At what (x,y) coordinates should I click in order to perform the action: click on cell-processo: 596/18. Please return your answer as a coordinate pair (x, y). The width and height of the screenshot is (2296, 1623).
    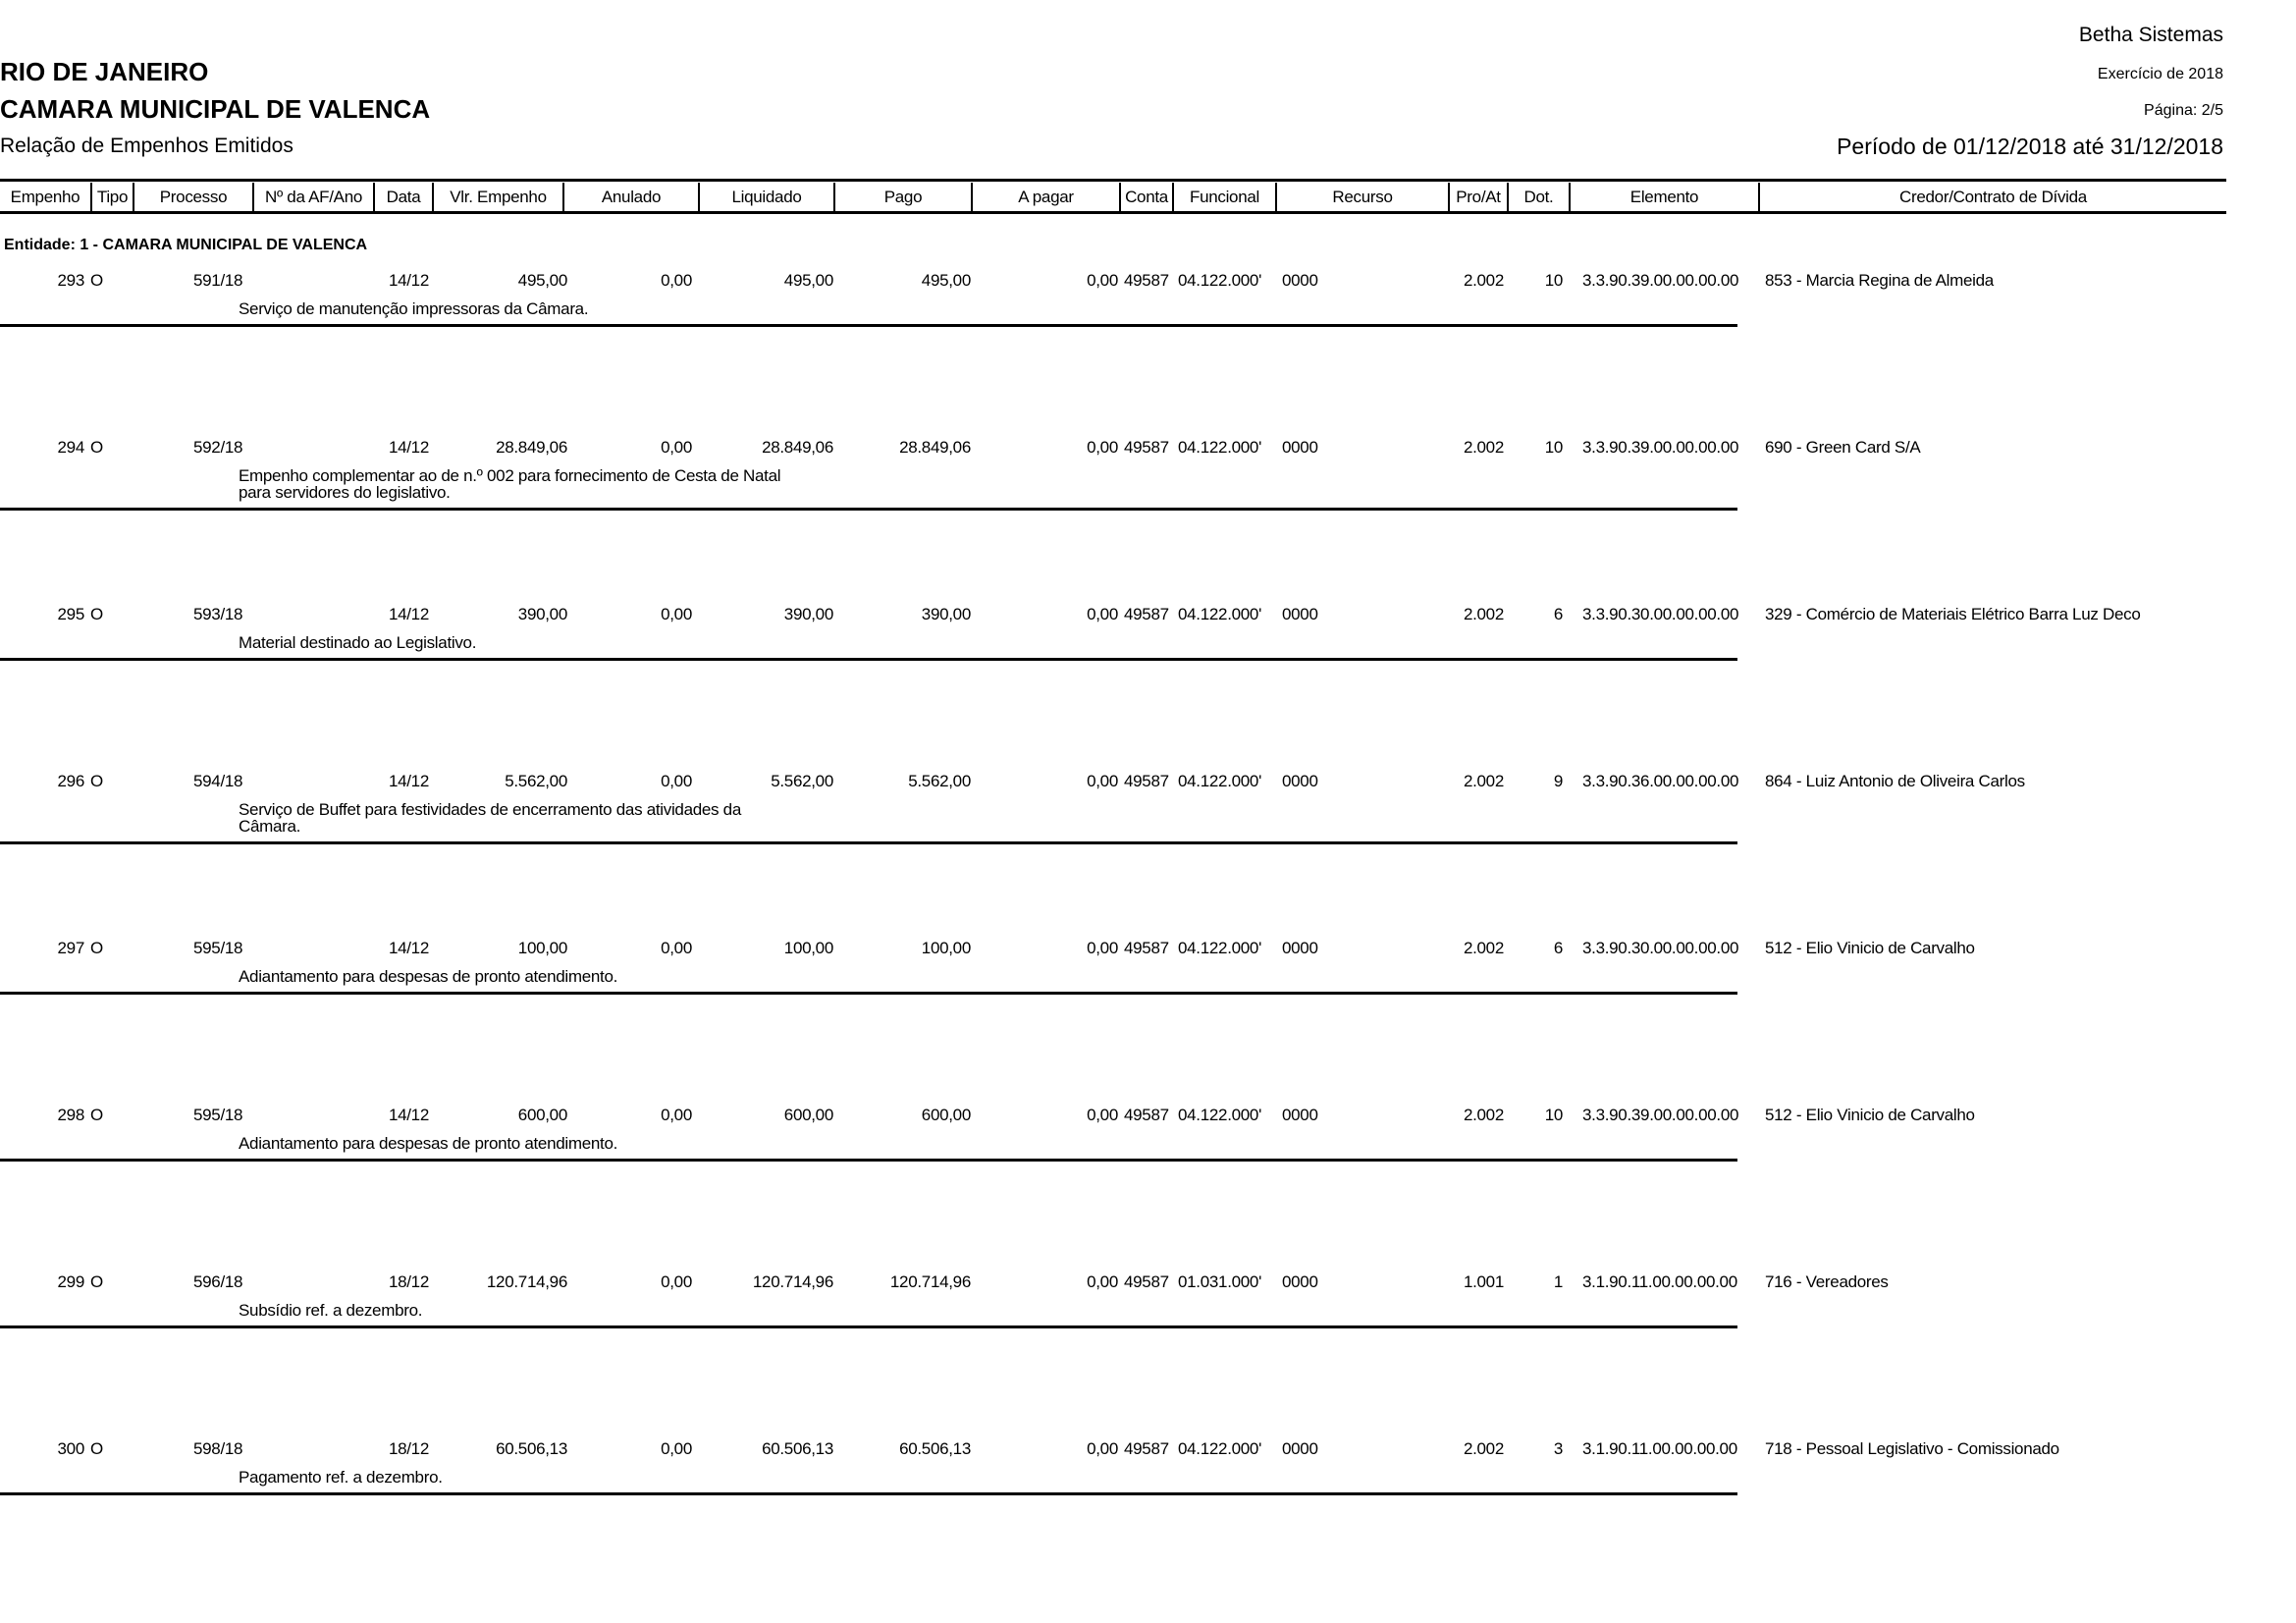
    Looking at the image, I should click on (218, 1282).